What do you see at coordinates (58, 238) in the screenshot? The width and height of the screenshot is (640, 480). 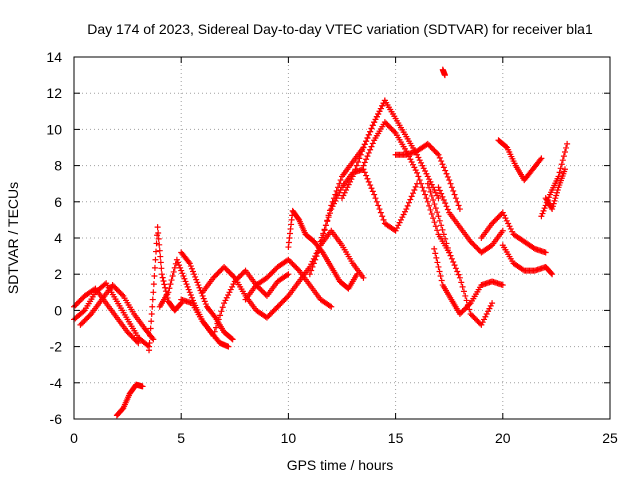 I see `y-tick-label: 4` at bounding box center [58, 238].